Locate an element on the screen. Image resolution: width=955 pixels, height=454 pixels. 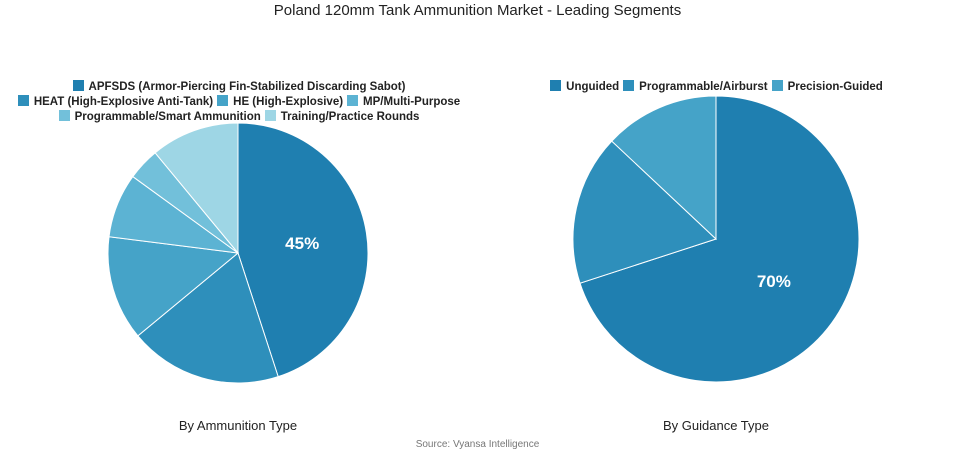
legend-label: Unguided is located at coordinates (593, 87).